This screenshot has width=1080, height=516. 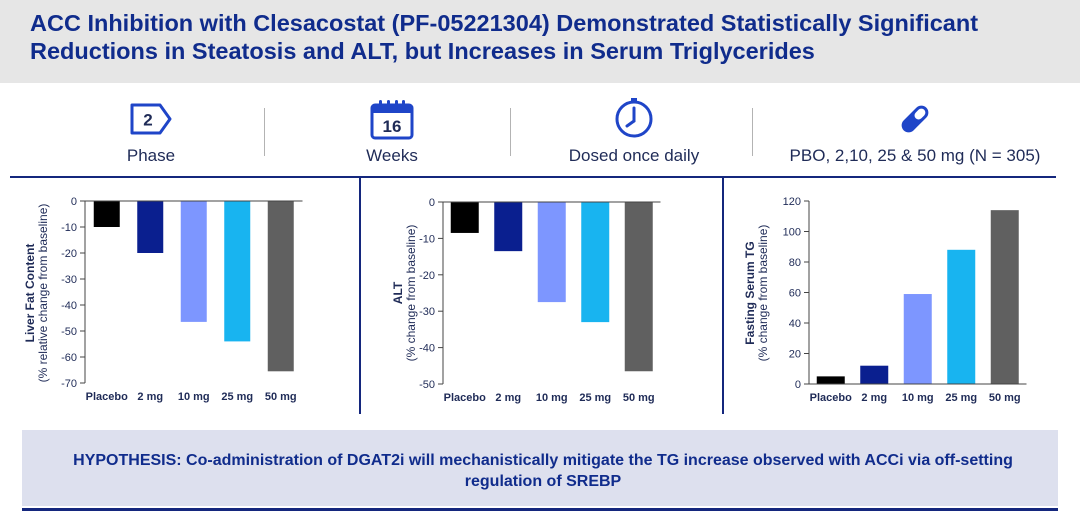 I want to click on bottom-rule, so click(x=540, y=509).